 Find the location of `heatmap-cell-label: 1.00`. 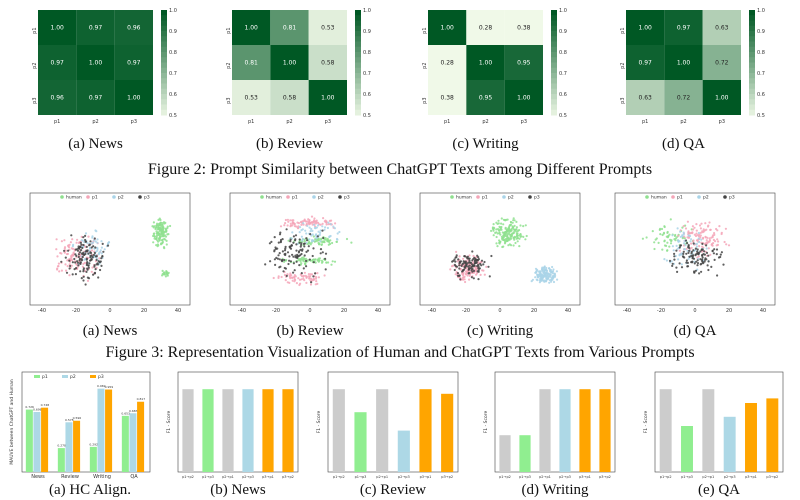

heatmap-cell-label: 1.00 is located at coordinates (645, 28).